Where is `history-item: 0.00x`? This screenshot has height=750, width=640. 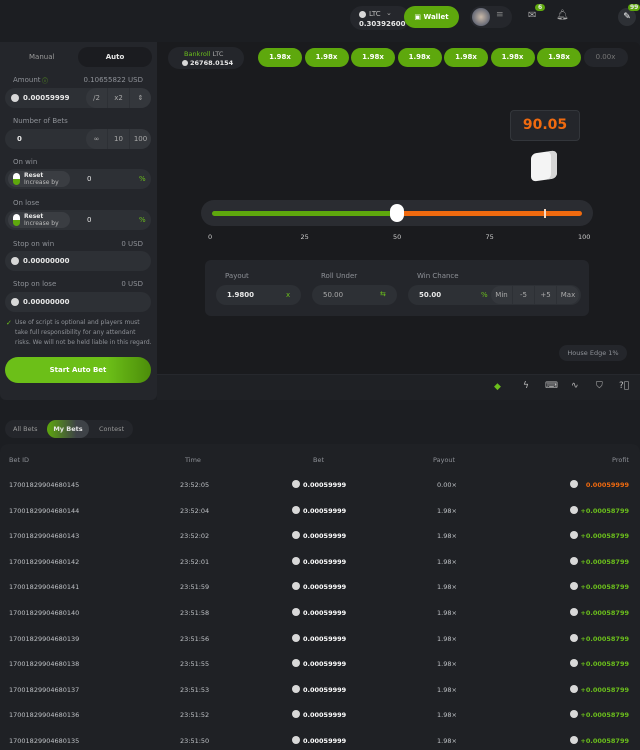 history-item: 0.00x is located at coordinates (605, 57).